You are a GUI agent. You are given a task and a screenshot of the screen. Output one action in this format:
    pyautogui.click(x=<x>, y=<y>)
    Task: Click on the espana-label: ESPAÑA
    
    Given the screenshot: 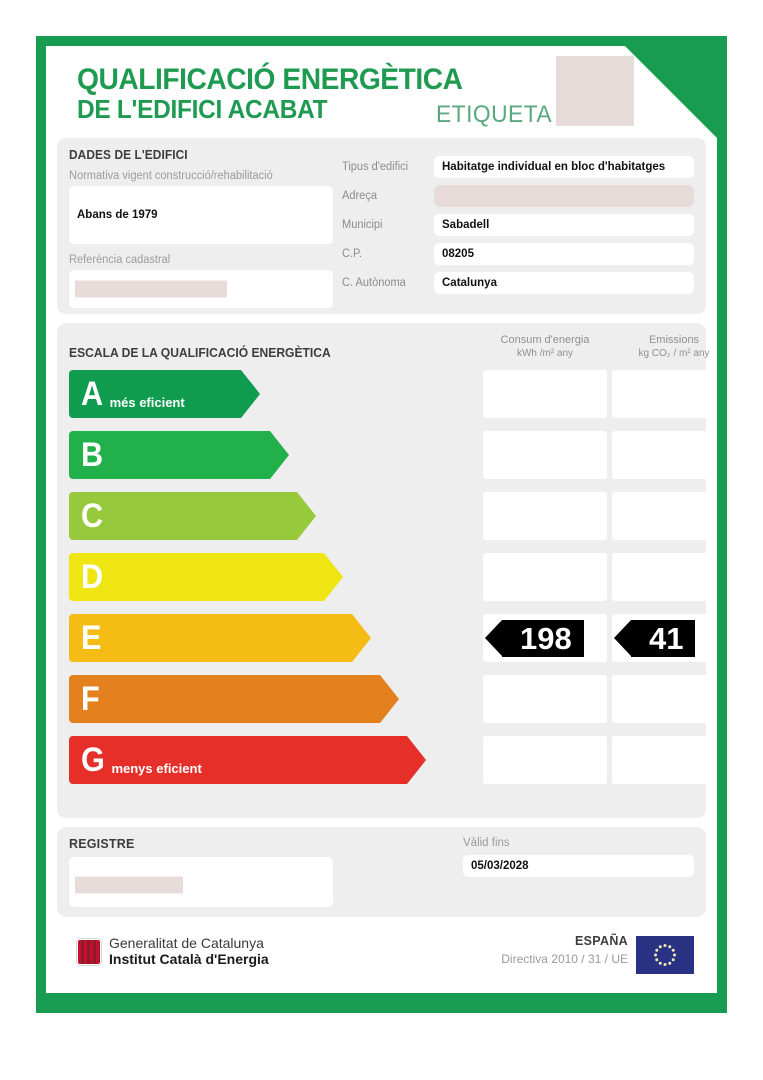 What is the action you would take?
    pyautogui.click(x=601, y=941)
    